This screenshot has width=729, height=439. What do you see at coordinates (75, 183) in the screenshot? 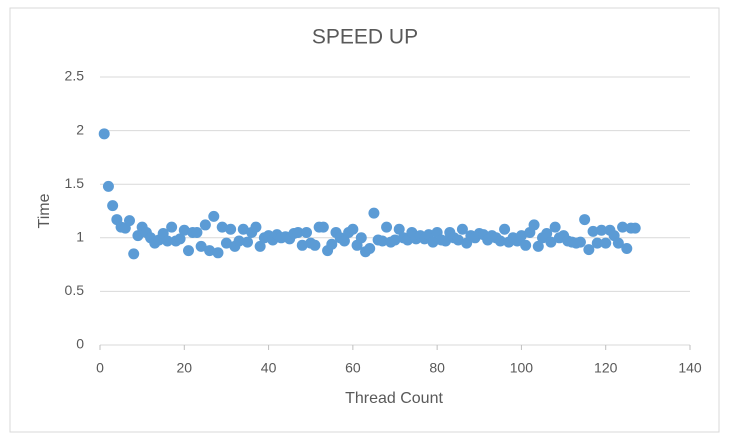
I see `y-tick-label: 1.5` at bounding box center [75, 183].